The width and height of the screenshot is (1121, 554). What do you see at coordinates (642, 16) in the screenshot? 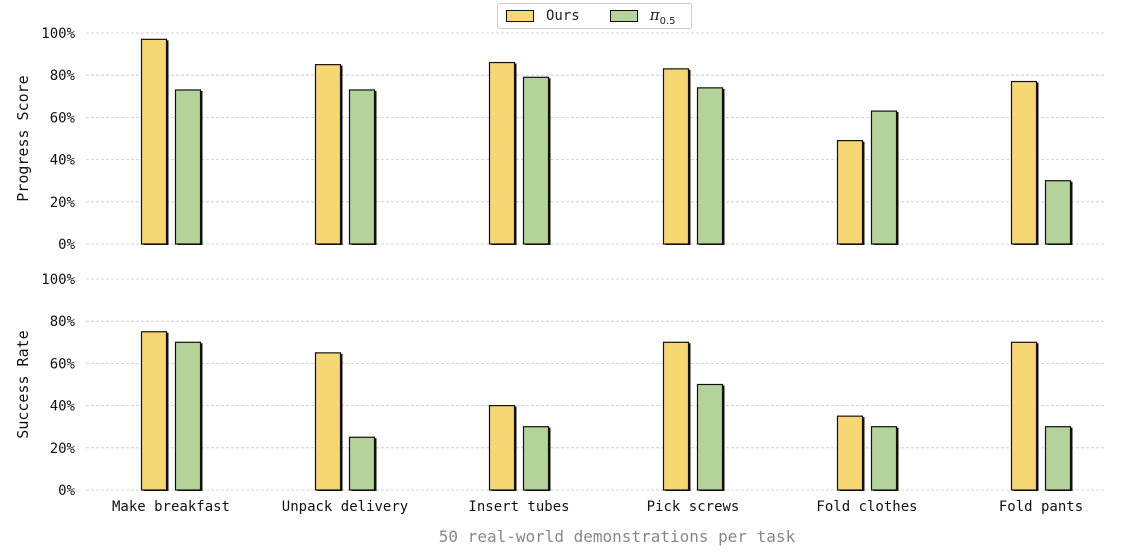
I see `legend-item-pi05: π0.5` at bounding box center [642, 16].